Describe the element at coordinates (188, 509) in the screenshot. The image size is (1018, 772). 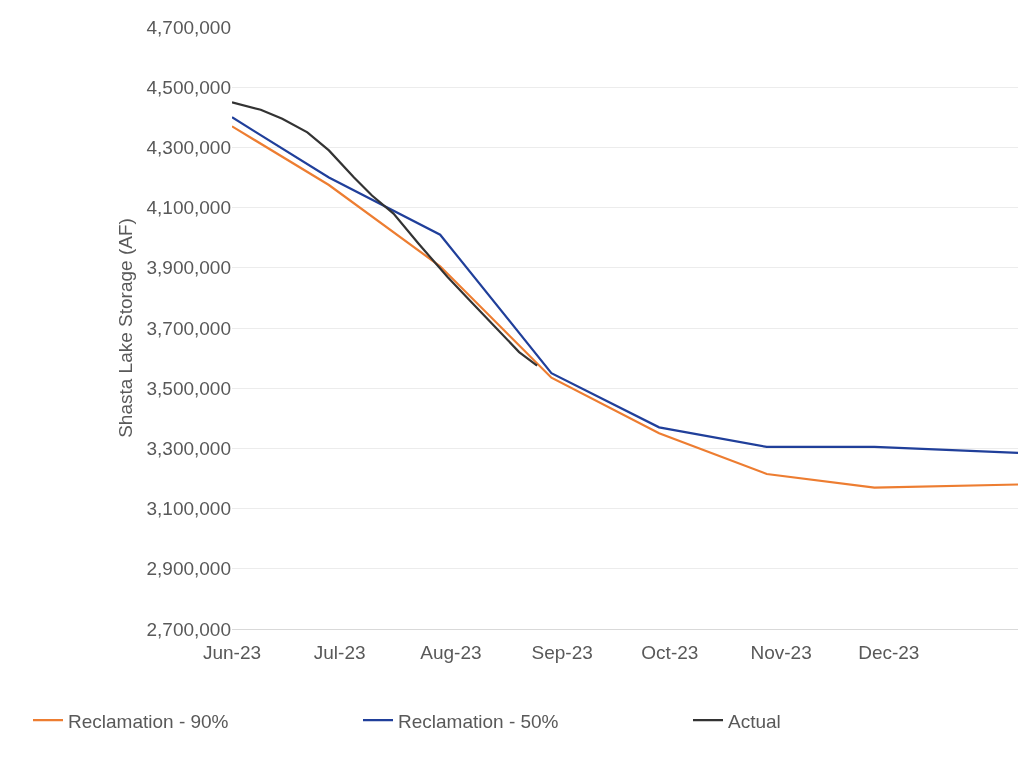
I see `y-tick-label: 3,100,000` at that location.